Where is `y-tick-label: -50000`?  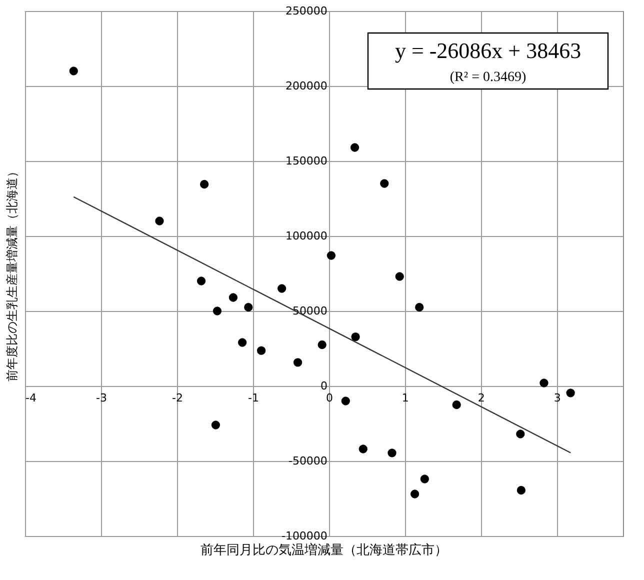
y-tick-label: -50000 is located at coordinates (308, 461).